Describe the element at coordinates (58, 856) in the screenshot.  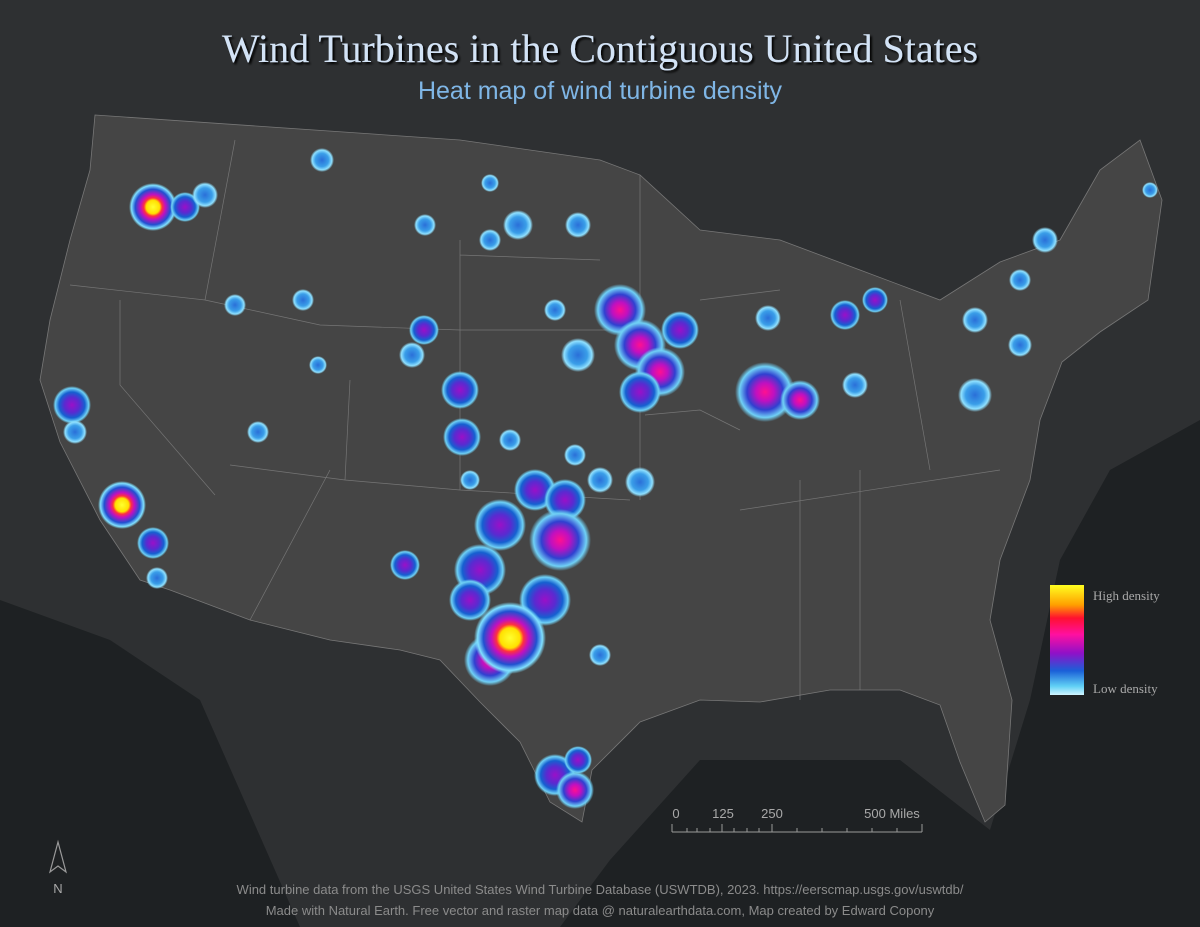
I see `north-arrow` at that location.